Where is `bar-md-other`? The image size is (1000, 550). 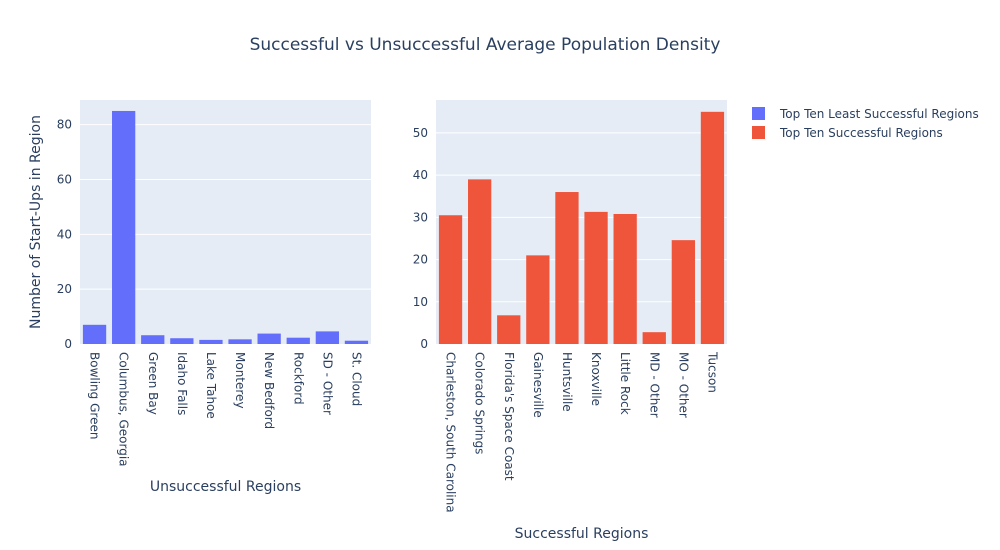
bar-md-other is located at coordinates (654, 338).